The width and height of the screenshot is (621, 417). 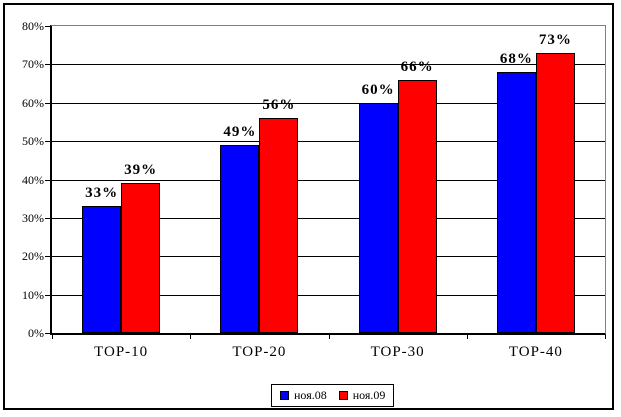 What do you see at coordinates (333, 395) in the screenshot?
I see `legend: ноя.08 ноя.09` at bounding box center [333, 395].